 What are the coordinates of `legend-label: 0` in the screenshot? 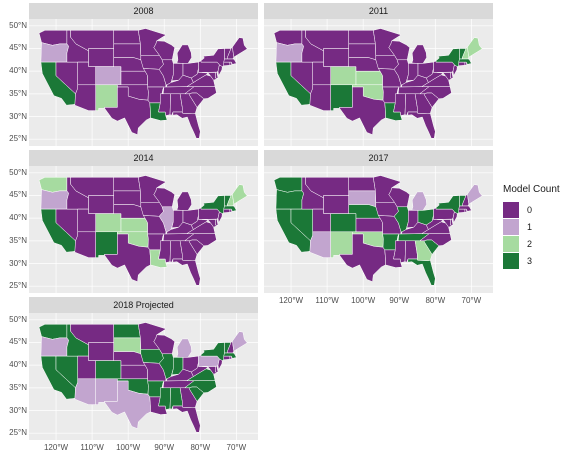 It's located at (530, 209).